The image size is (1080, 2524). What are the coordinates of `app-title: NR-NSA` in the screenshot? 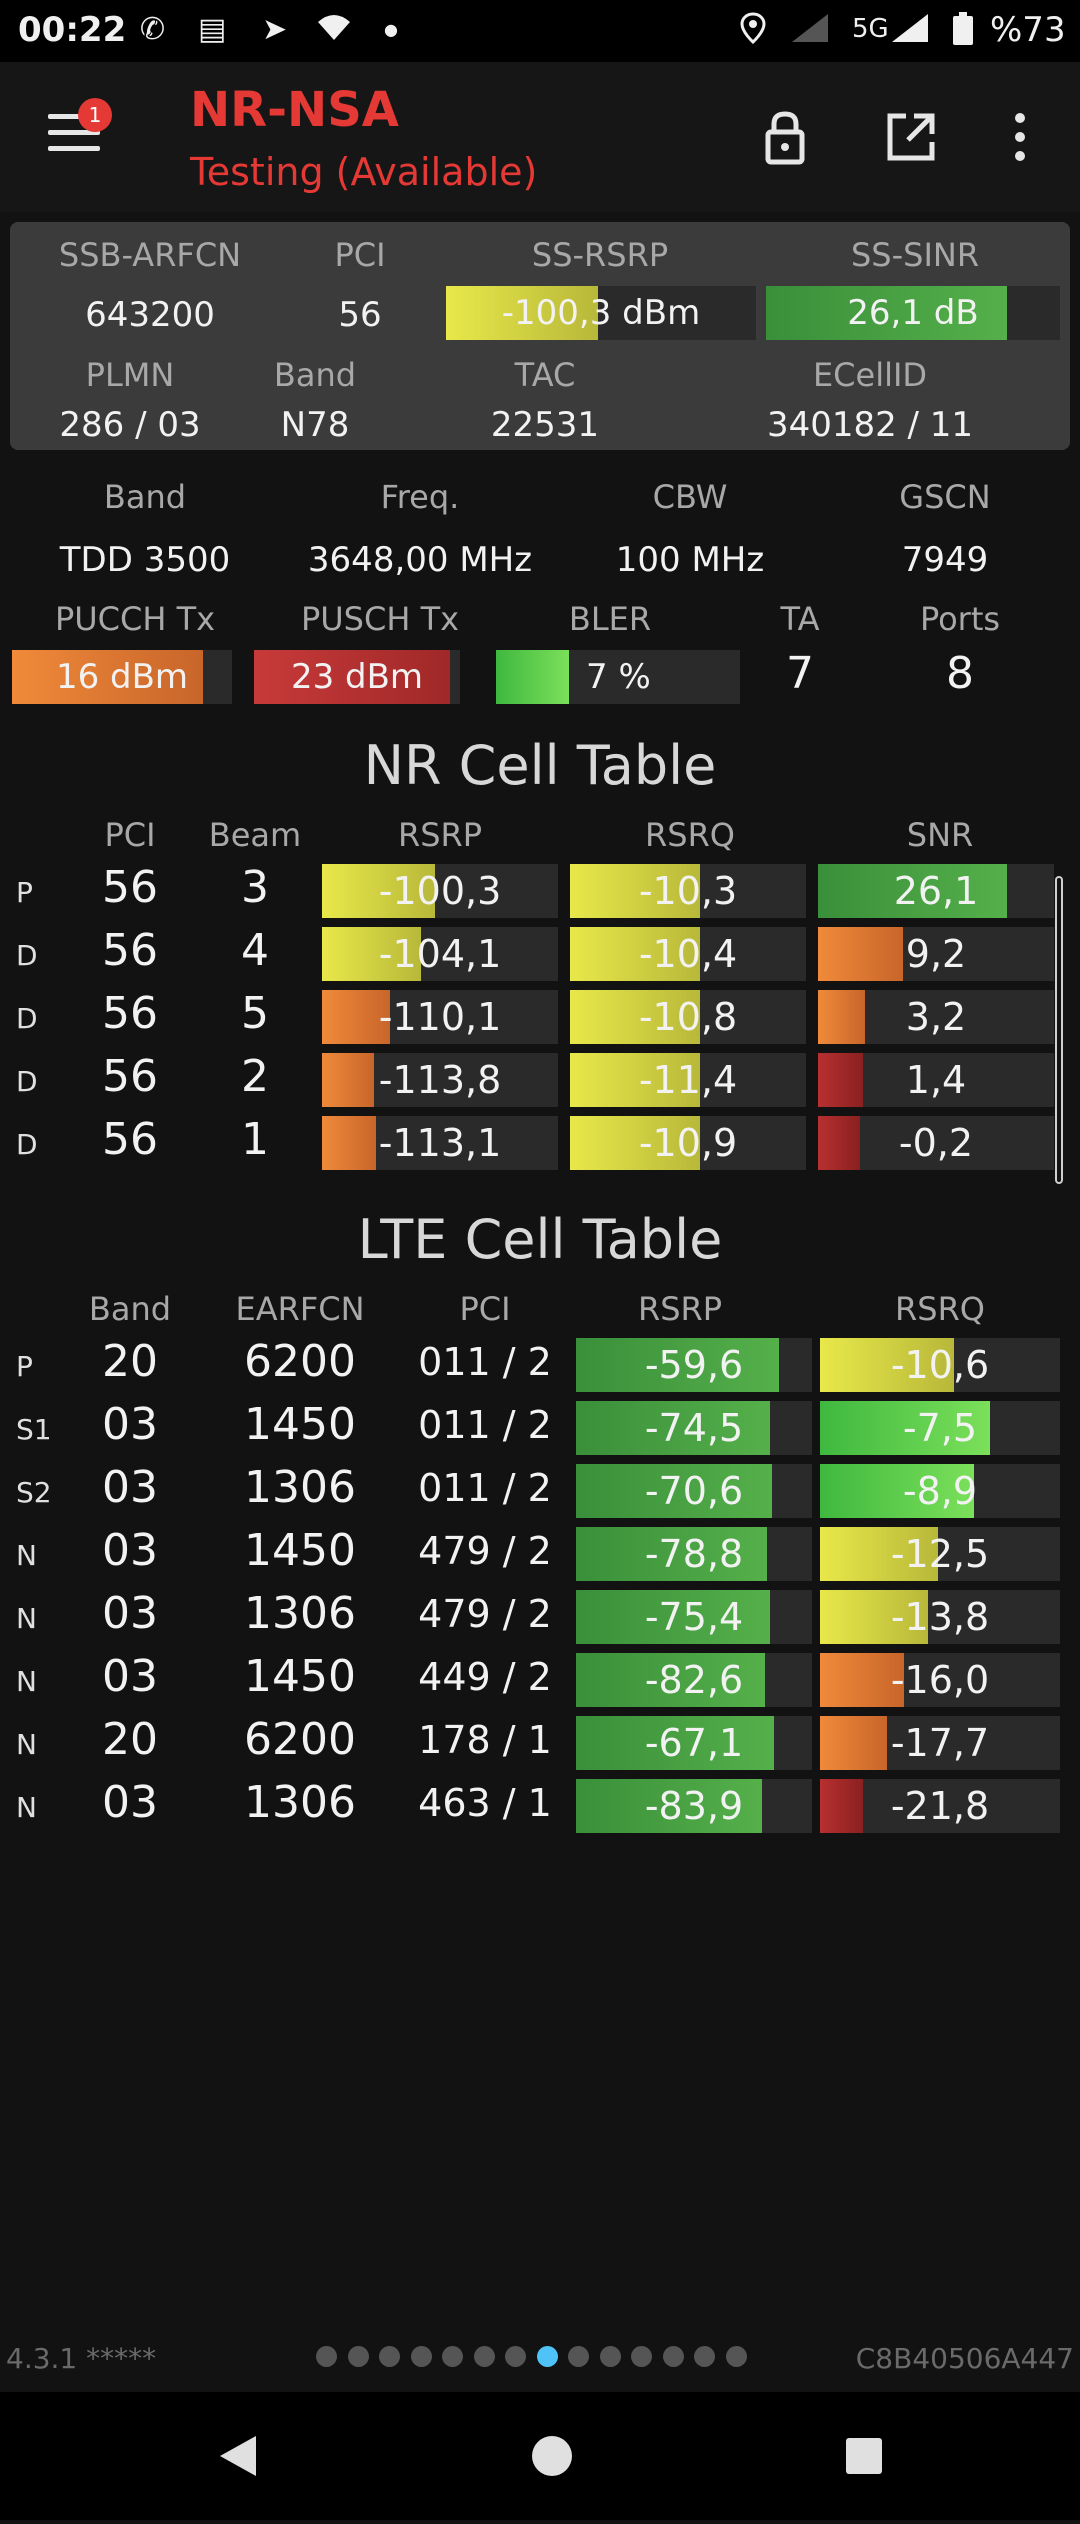 It's located at (294, 110).